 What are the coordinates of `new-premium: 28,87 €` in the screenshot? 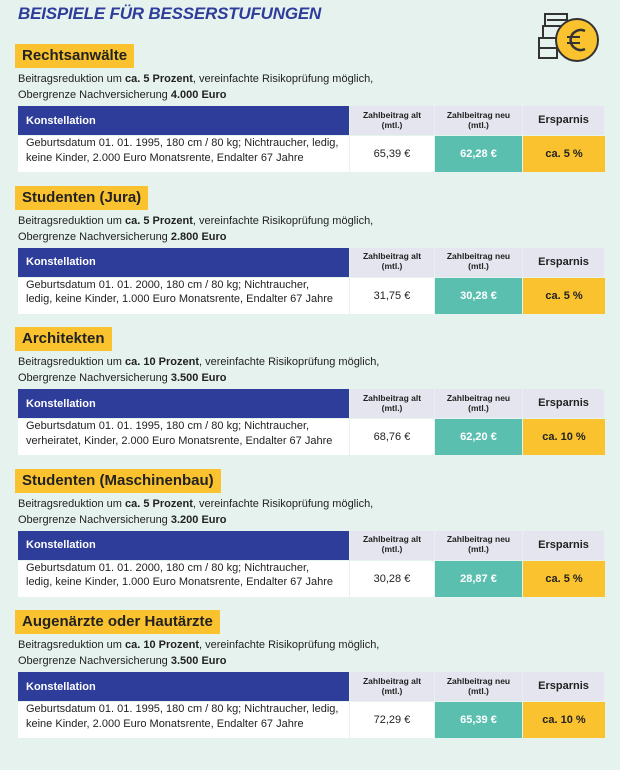 It's located at (478, 578).